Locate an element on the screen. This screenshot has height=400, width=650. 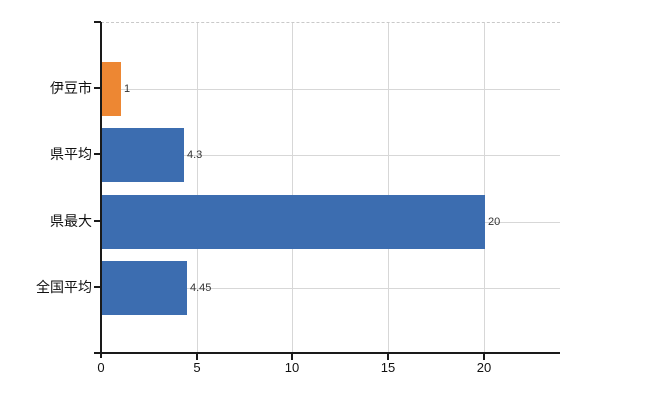
y-tick-label-全国平均: 全国平均 is located at coordinates (64, 287).